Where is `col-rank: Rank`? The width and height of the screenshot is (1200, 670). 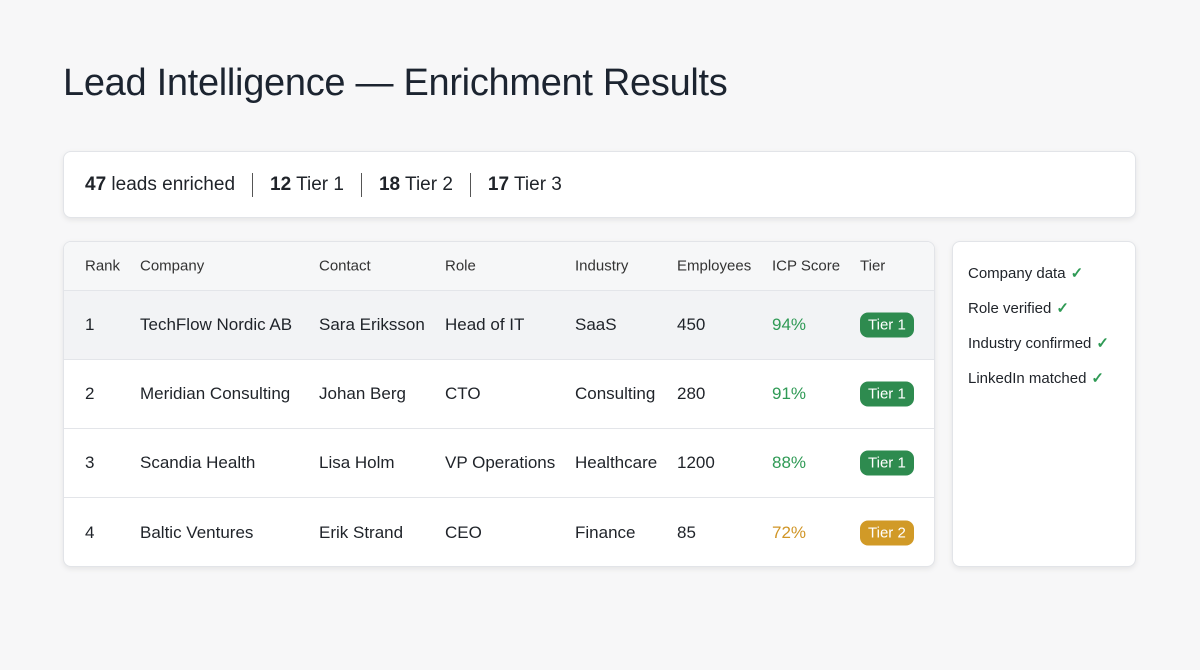
col-rank: Rank is located at coordinates (103, 266).